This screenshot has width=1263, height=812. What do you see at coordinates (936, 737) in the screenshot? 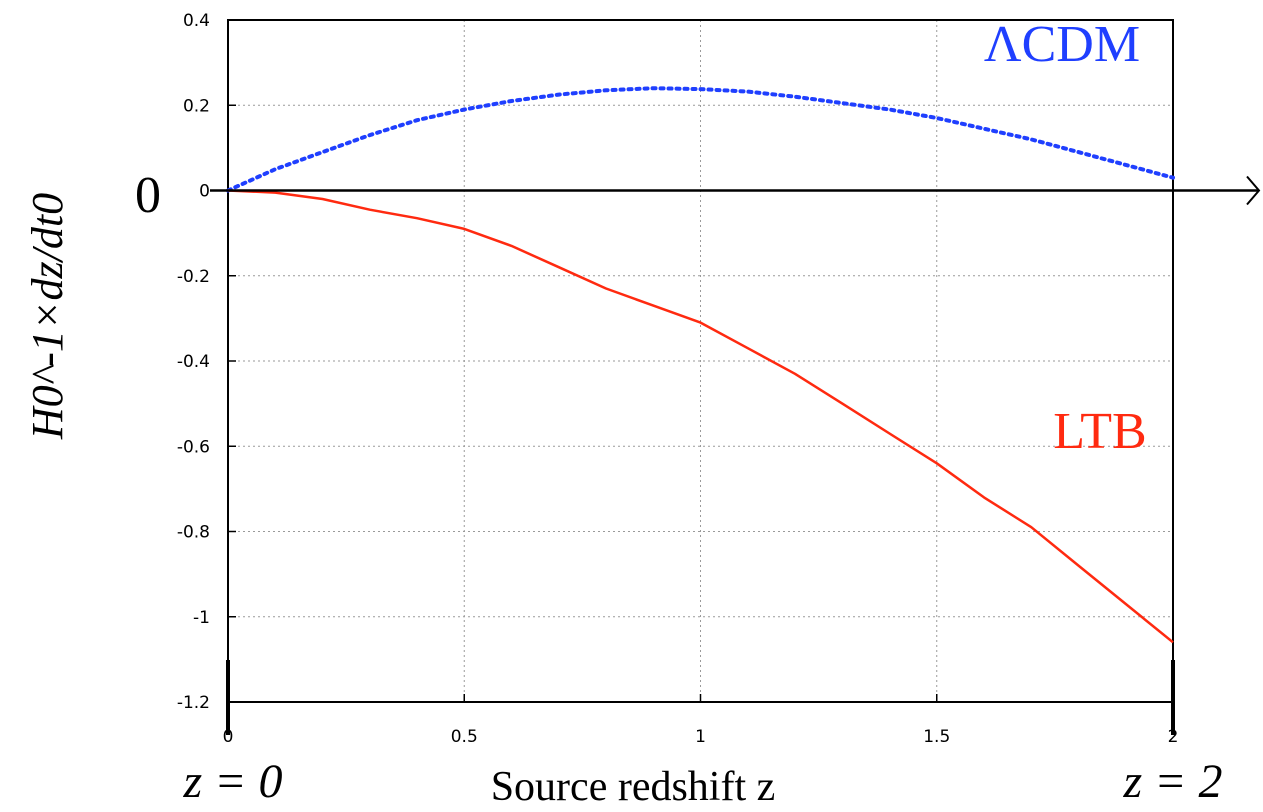
I see `x-tick-label: 1.5` at bounding box center [936, 737].